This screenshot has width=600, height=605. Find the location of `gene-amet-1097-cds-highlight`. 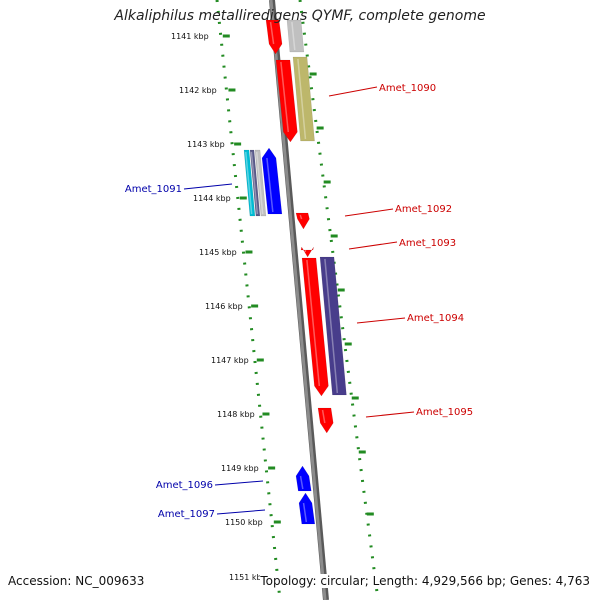

gene-amet-1097-cds-highlight is located at coordinates (305, 512).